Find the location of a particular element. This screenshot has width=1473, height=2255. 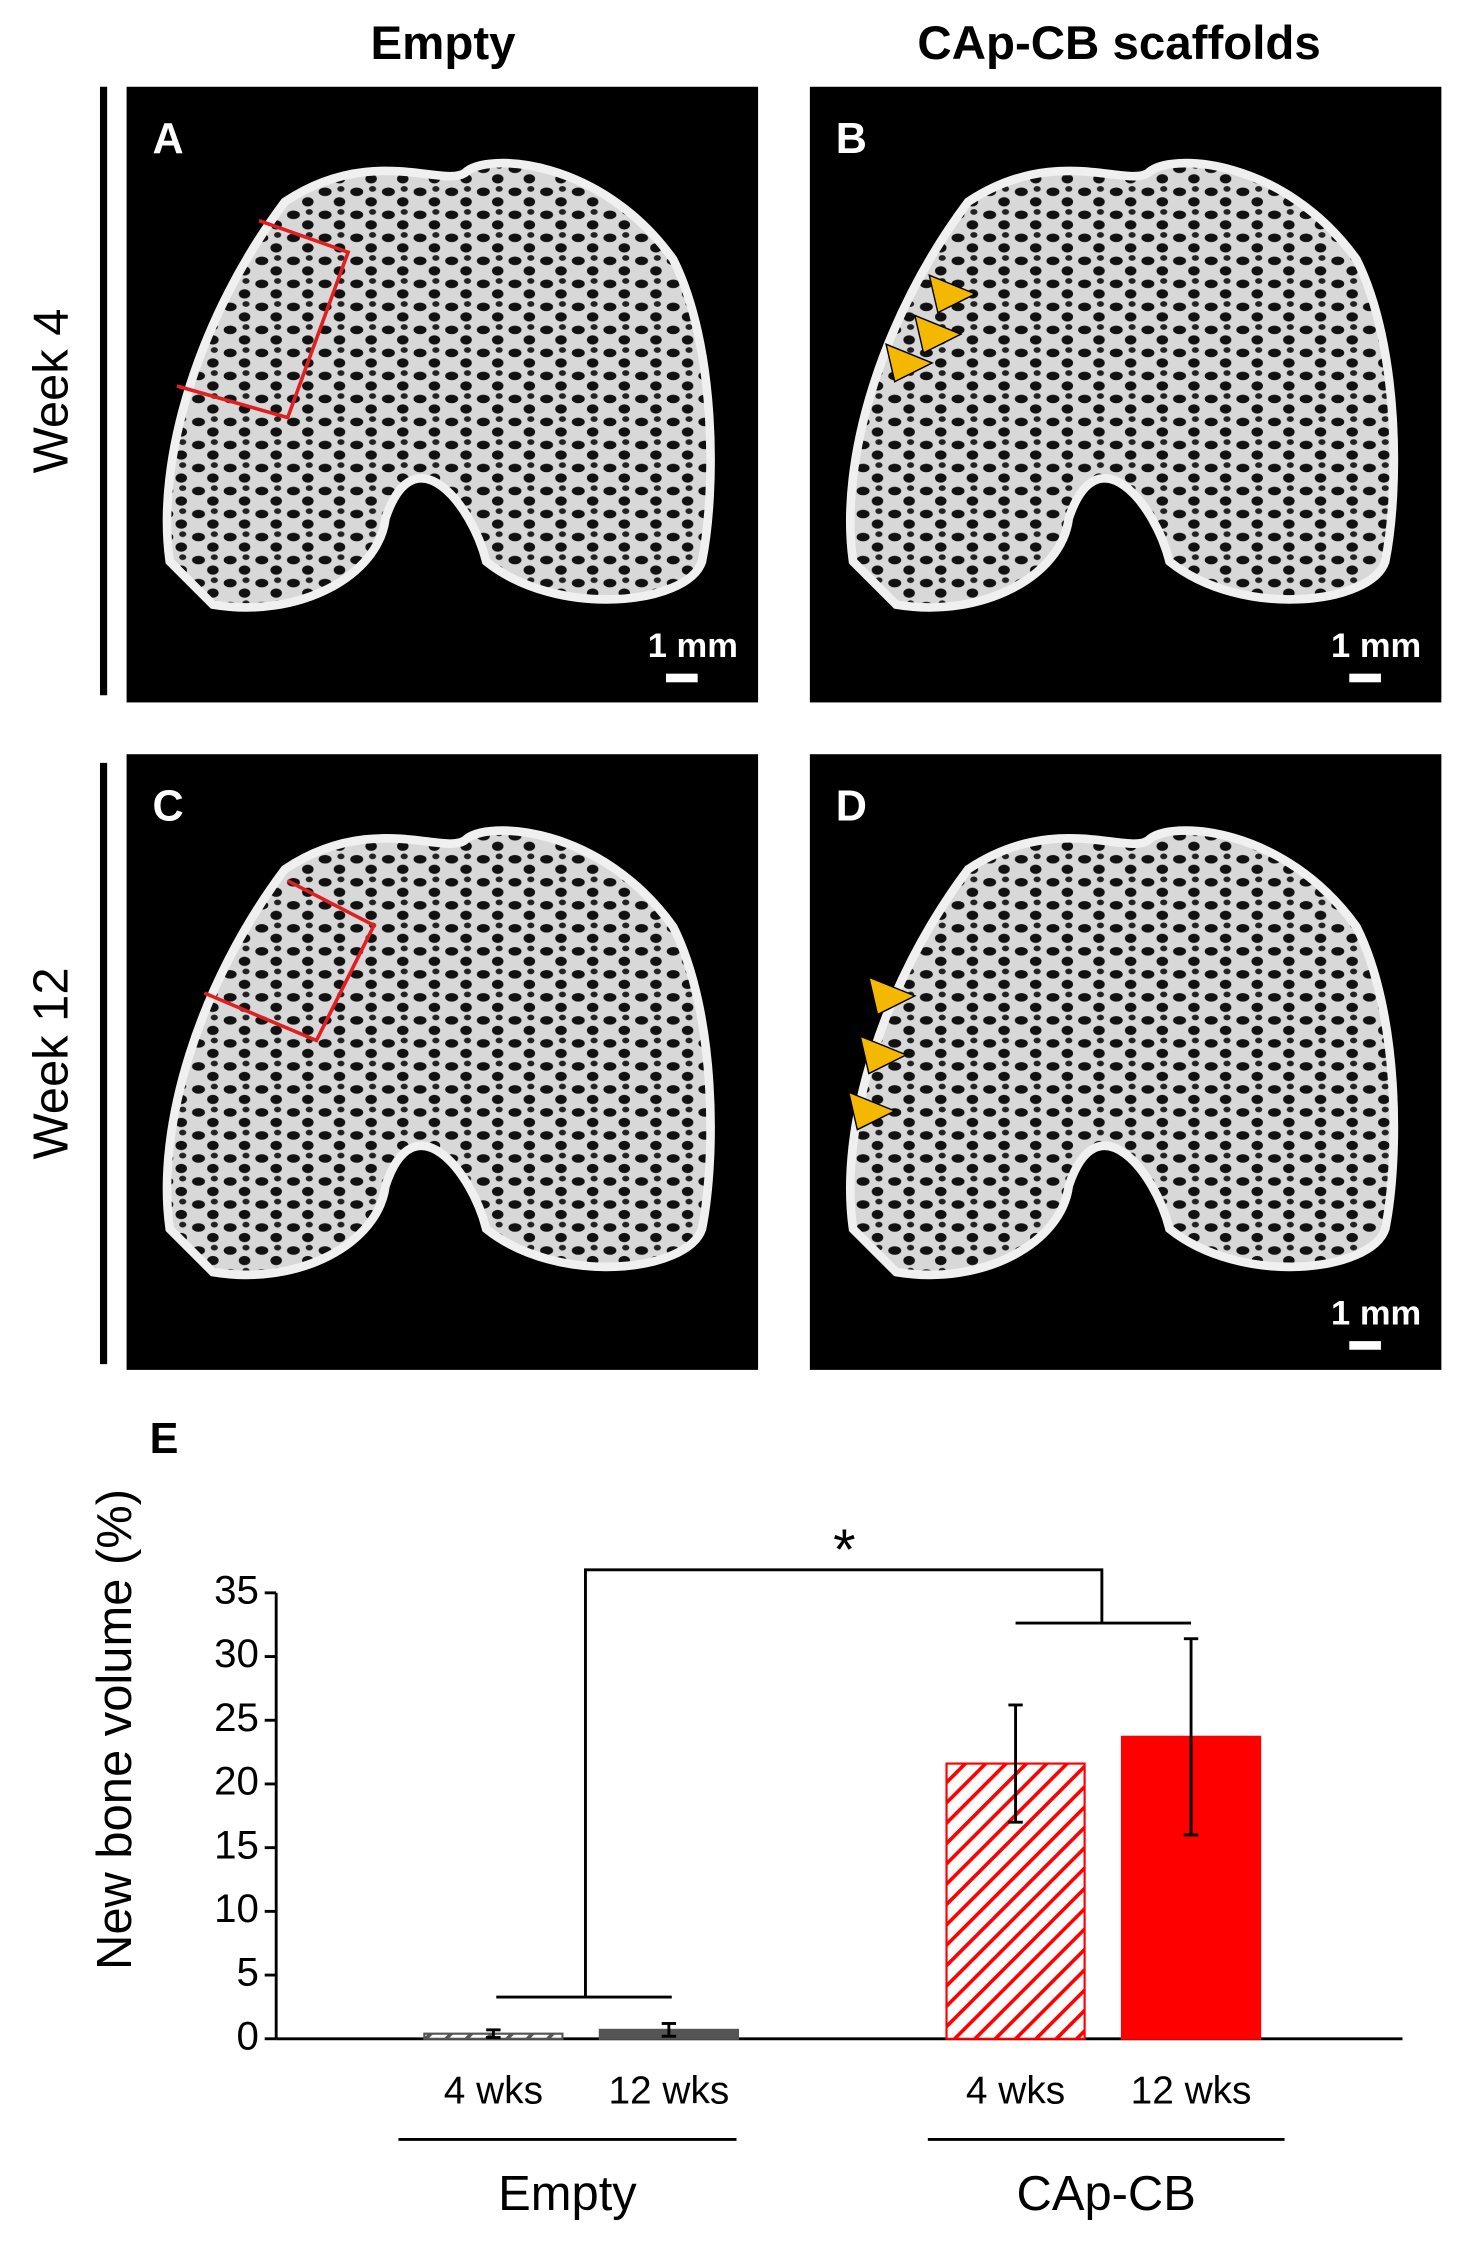

ct-panel: C is located at coordinates (442, 1062).